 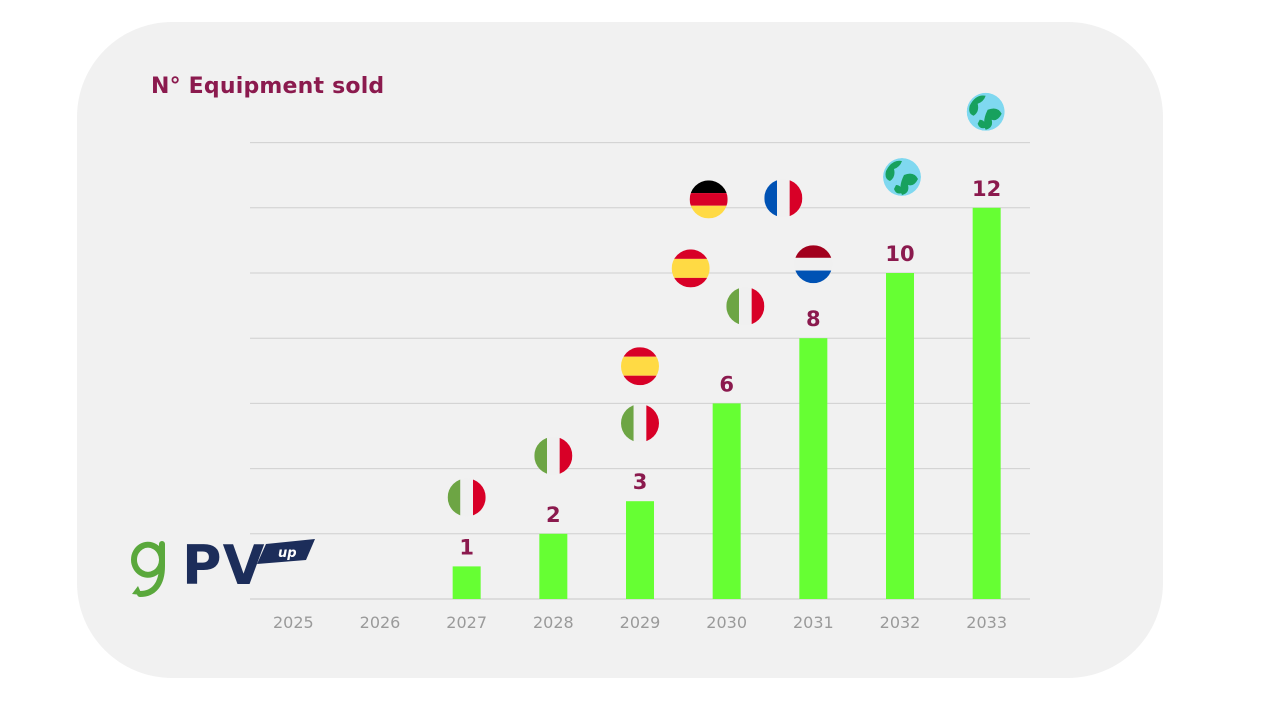 What do you see at coordinates (553, 622) in the screenshot?
I see `x-tick-label: 2028` at bounding box center [553, 622].